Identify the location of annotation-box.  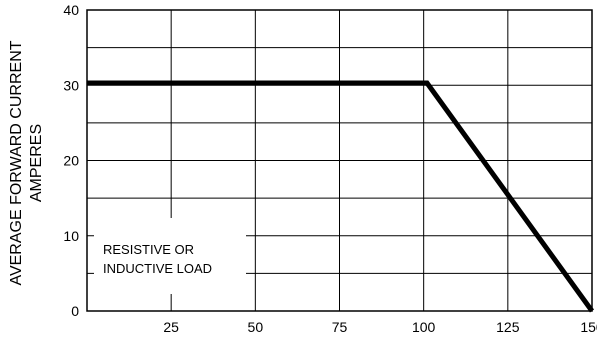
(170, 256).